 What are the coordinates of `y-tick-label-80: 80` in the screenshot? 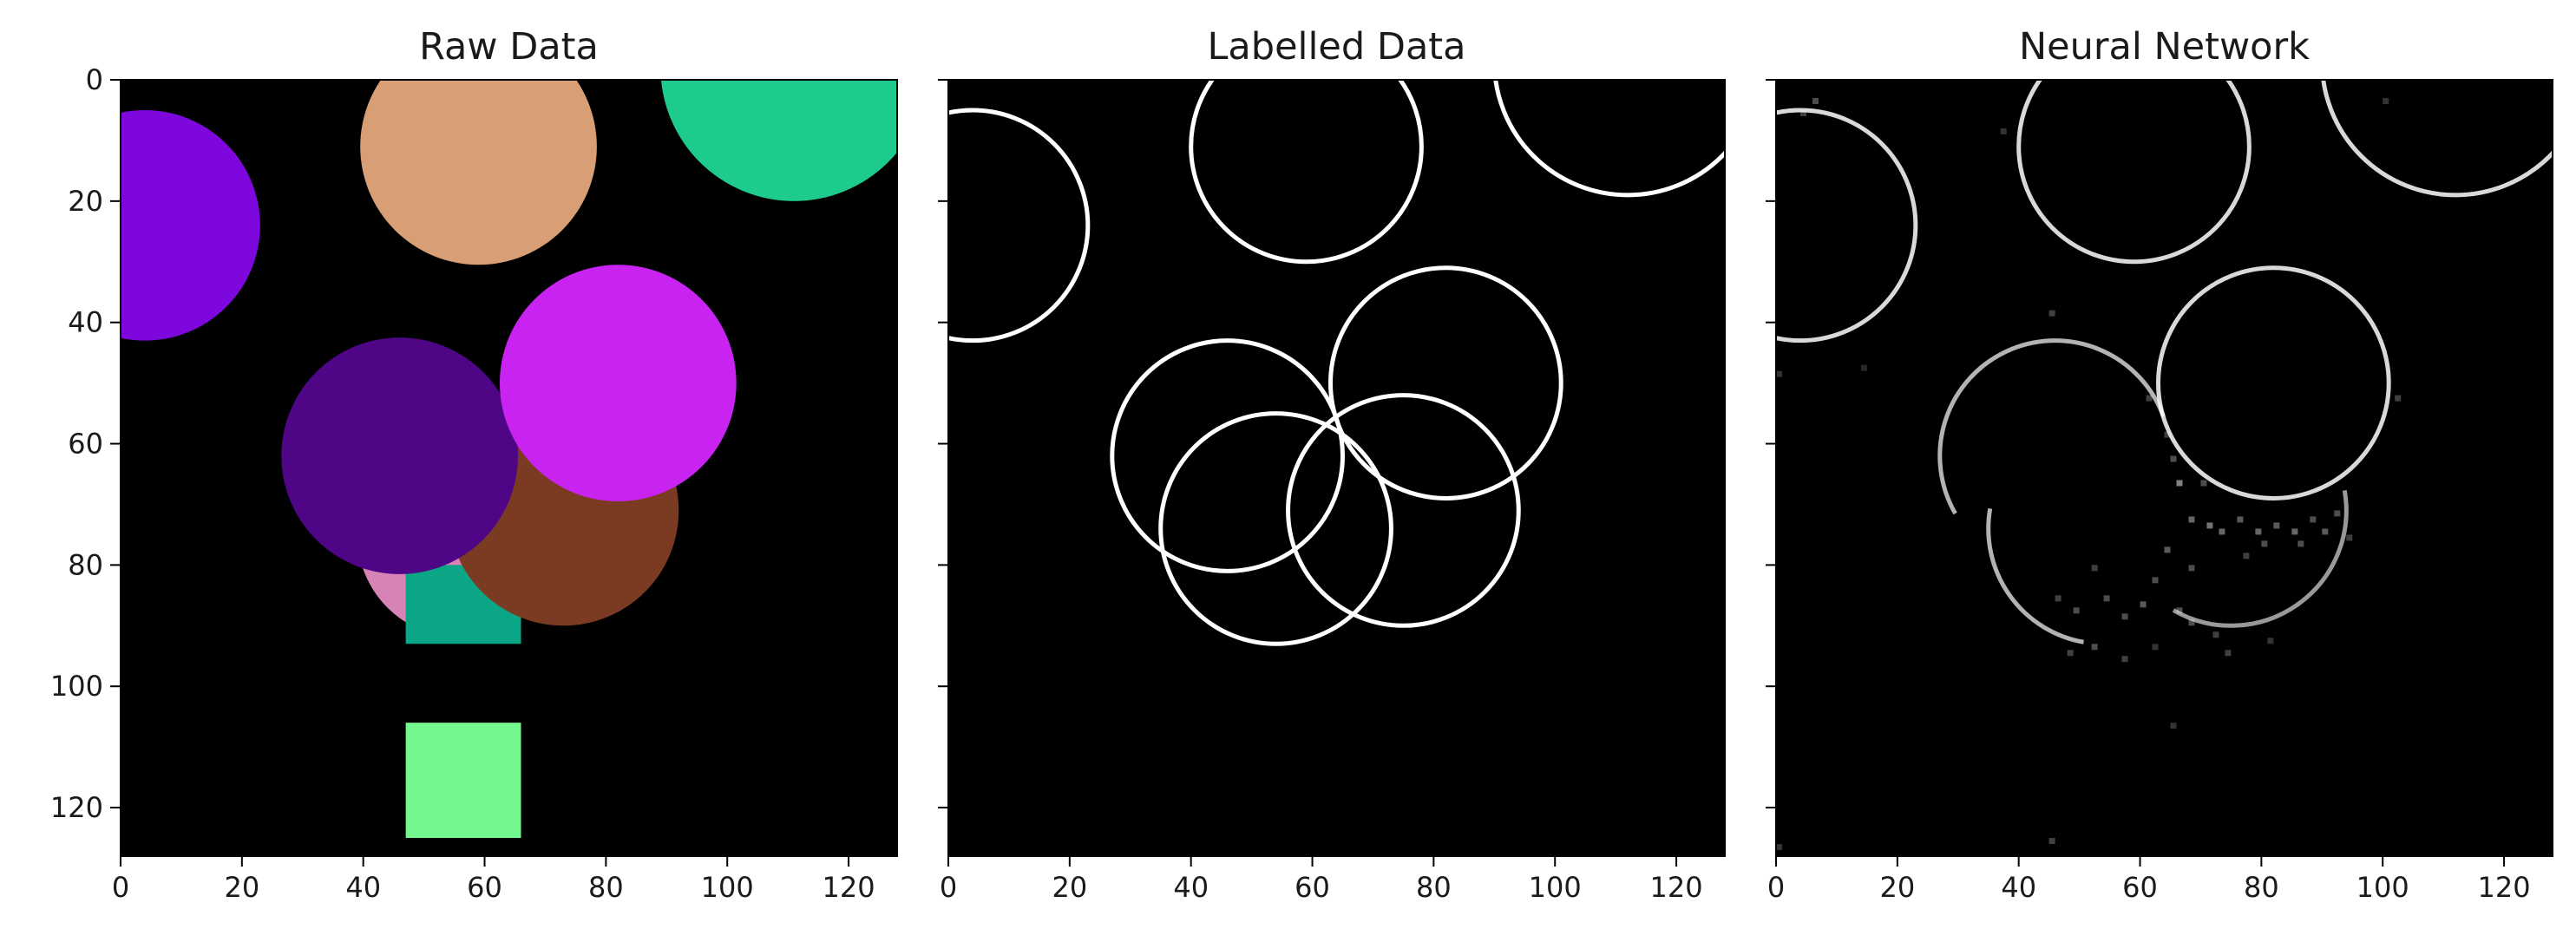 It's located at (85, 564).